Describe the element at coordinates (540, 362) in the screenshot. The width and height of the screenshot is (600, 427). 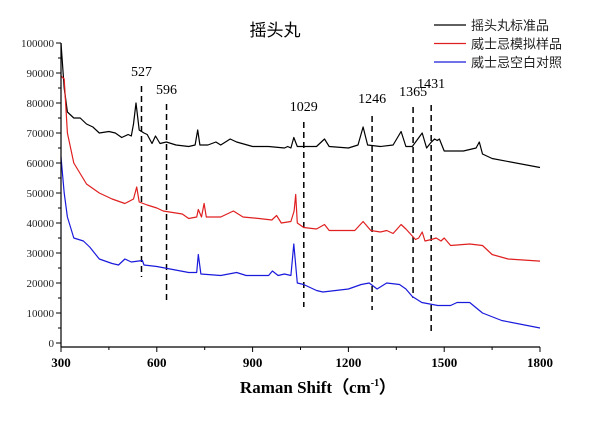
I see `x-tick-label: 1800` at that location.